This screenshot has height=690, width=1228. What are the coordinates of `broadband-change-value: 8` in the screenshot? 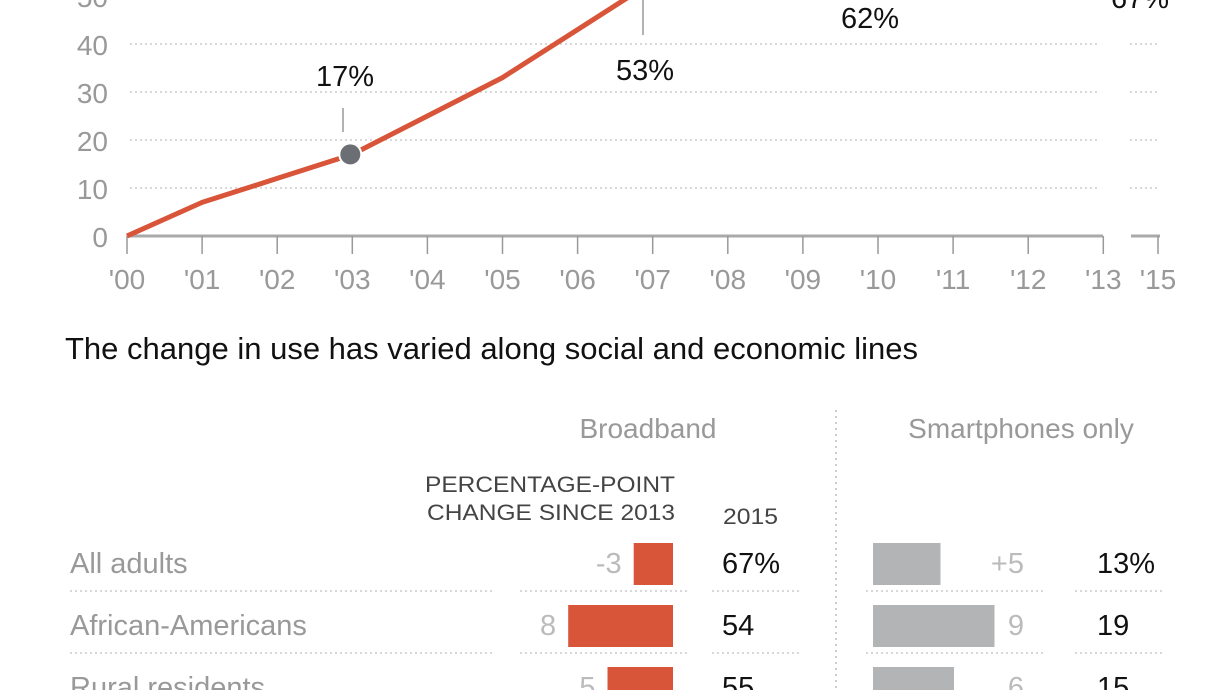 It's located at (548, 626).